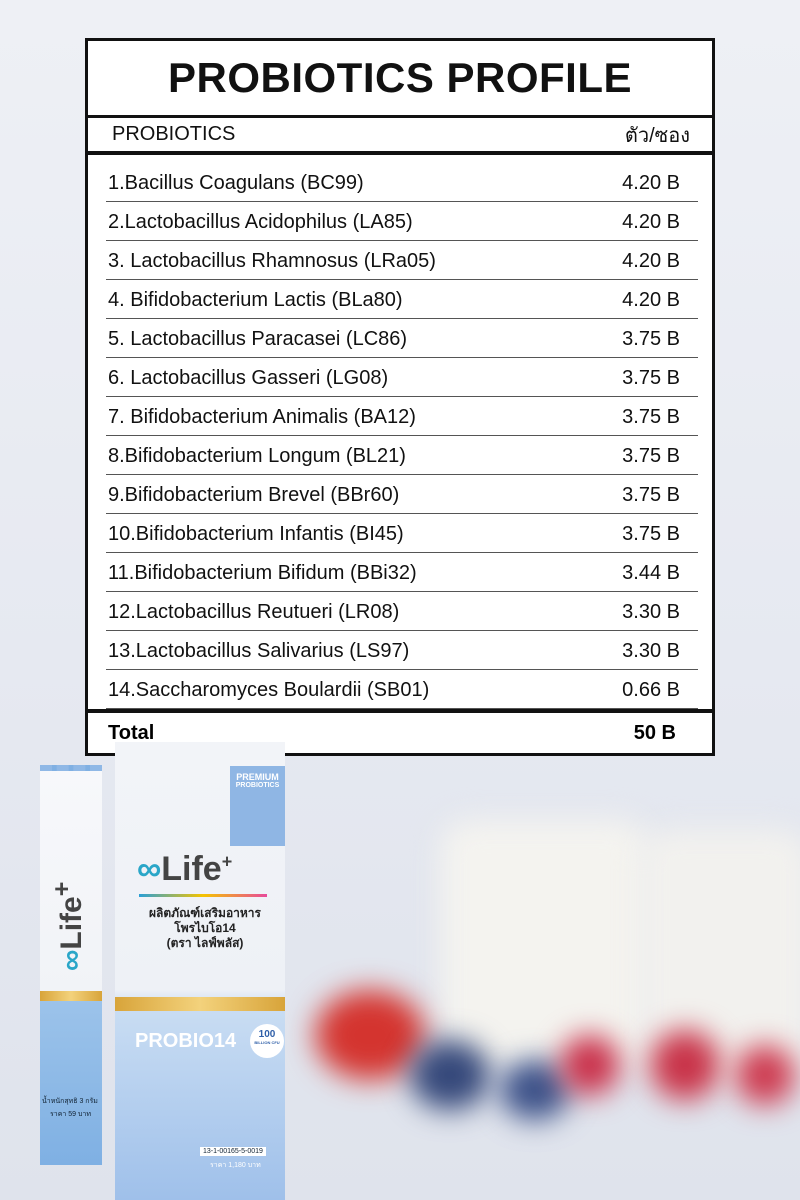 The width and height of the screenshot is (800, 1200). I want to click on table-row: 5. Lactobacillus Paracasei (LC86) 3.75 B, so click(402, 338).